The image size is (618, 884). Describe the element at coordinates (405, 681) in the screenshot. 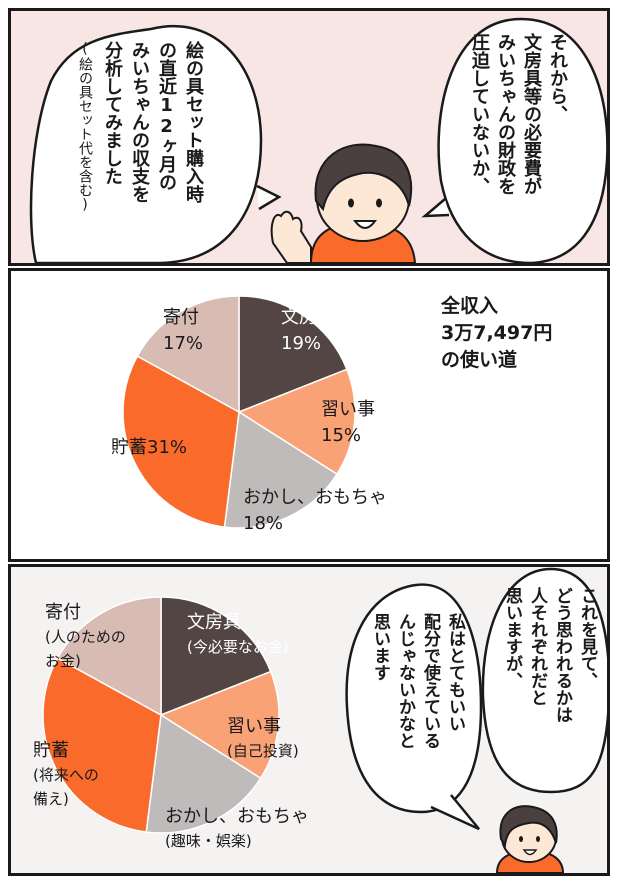

I see `bubble-middle-line-3: んじゃないかなと` at that location.